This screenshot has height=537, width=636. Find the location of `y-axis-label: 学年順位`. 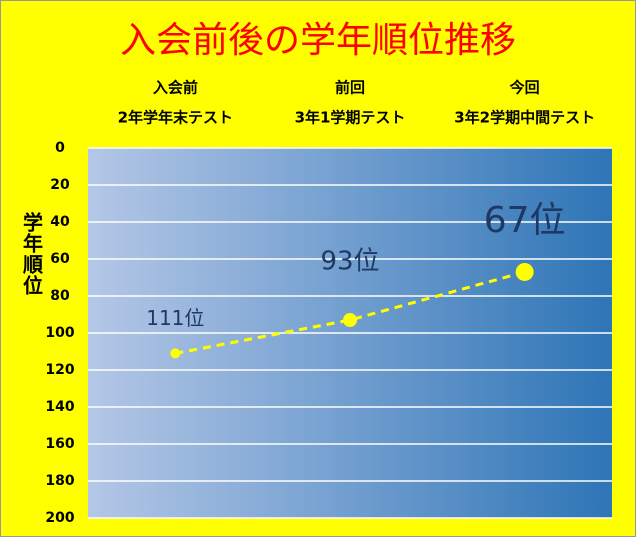

y-axis-label: 学年順位 is located at coordinates (32, 253).